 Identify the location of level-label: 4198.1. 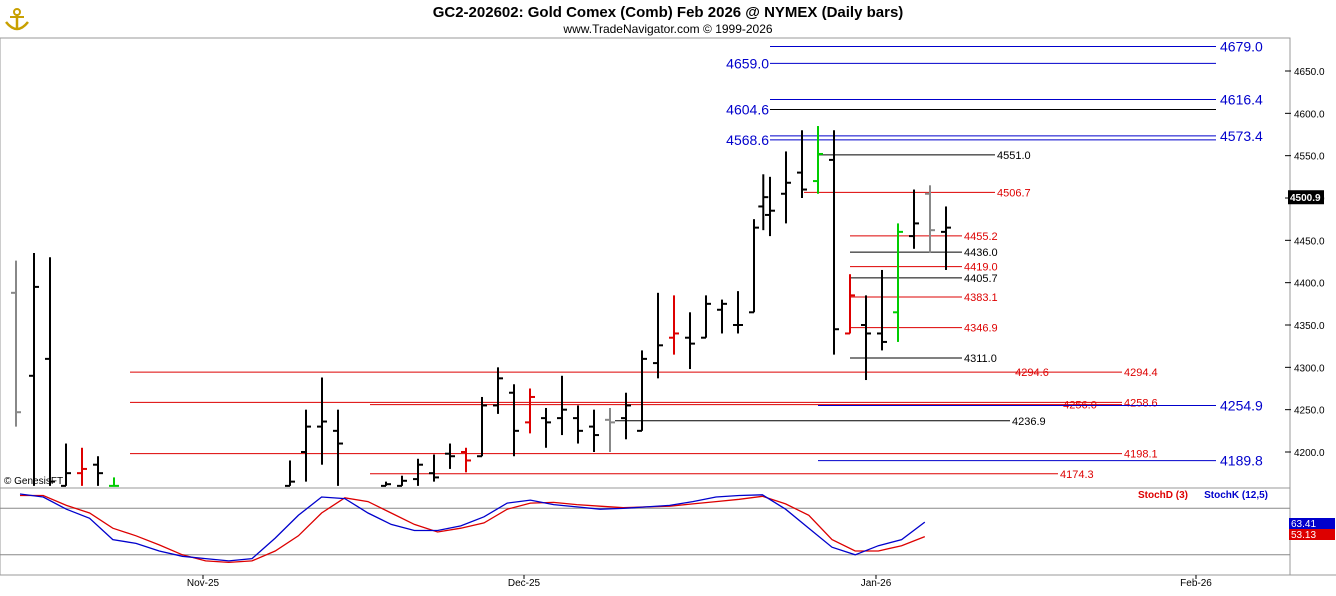
(1141, 455).